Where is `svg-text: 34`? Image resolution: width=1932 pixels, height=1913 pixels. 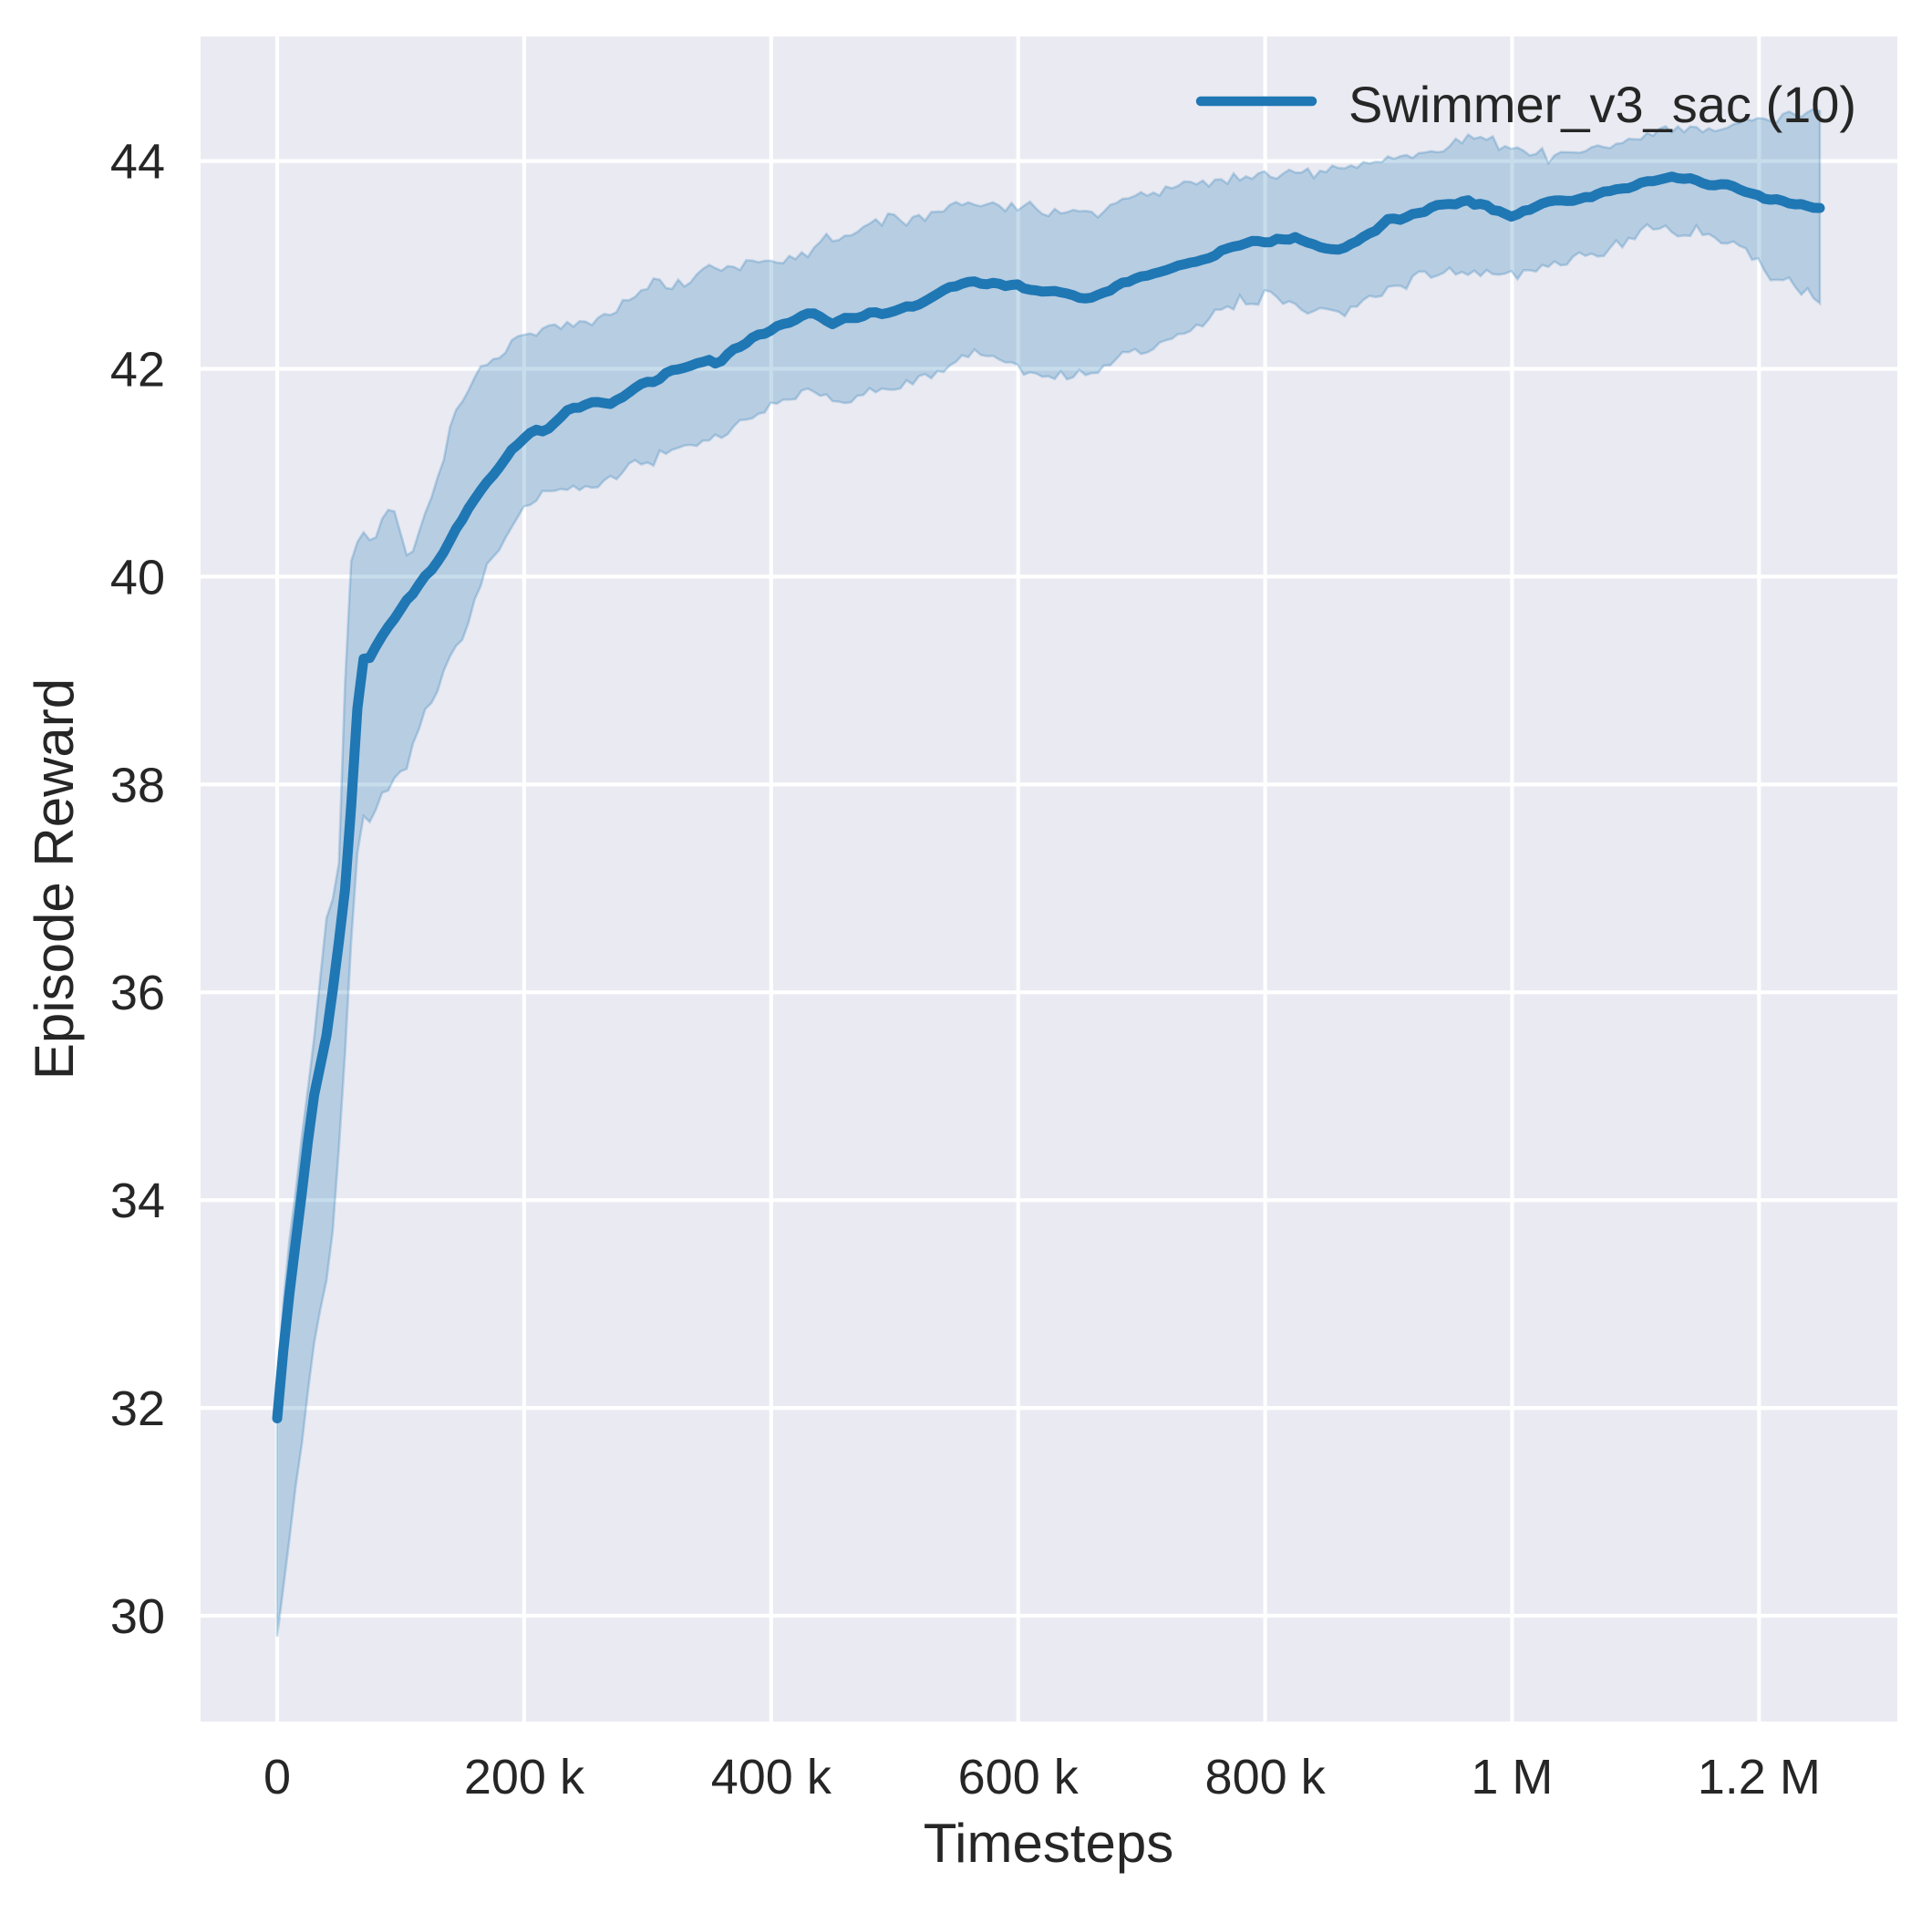
svg-text: 34 is located at coordinates (138, 1201).